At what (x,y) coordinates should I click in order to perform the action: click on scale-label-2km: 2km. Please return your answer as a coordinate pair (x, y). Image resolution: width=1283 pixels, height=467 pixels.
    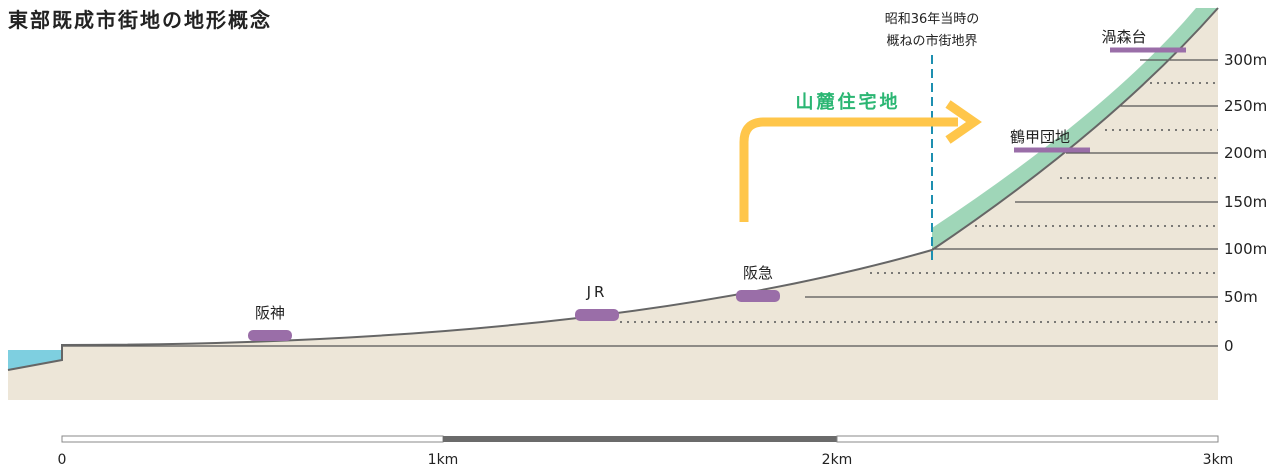
    Looking at the image, I should click on (837, 459).